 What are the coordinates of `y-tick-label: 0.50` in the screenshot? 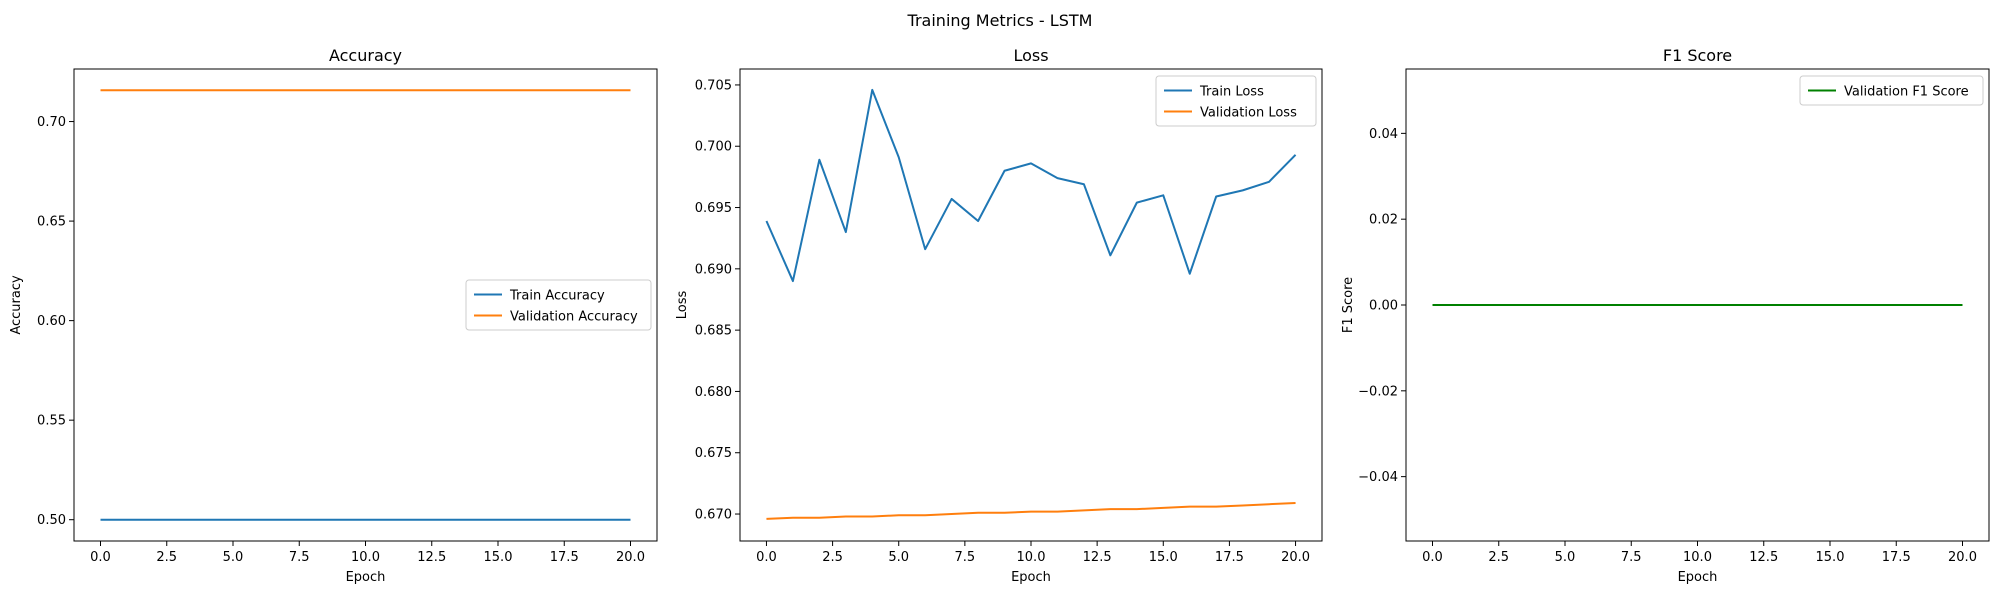 It's located at (51, 520).